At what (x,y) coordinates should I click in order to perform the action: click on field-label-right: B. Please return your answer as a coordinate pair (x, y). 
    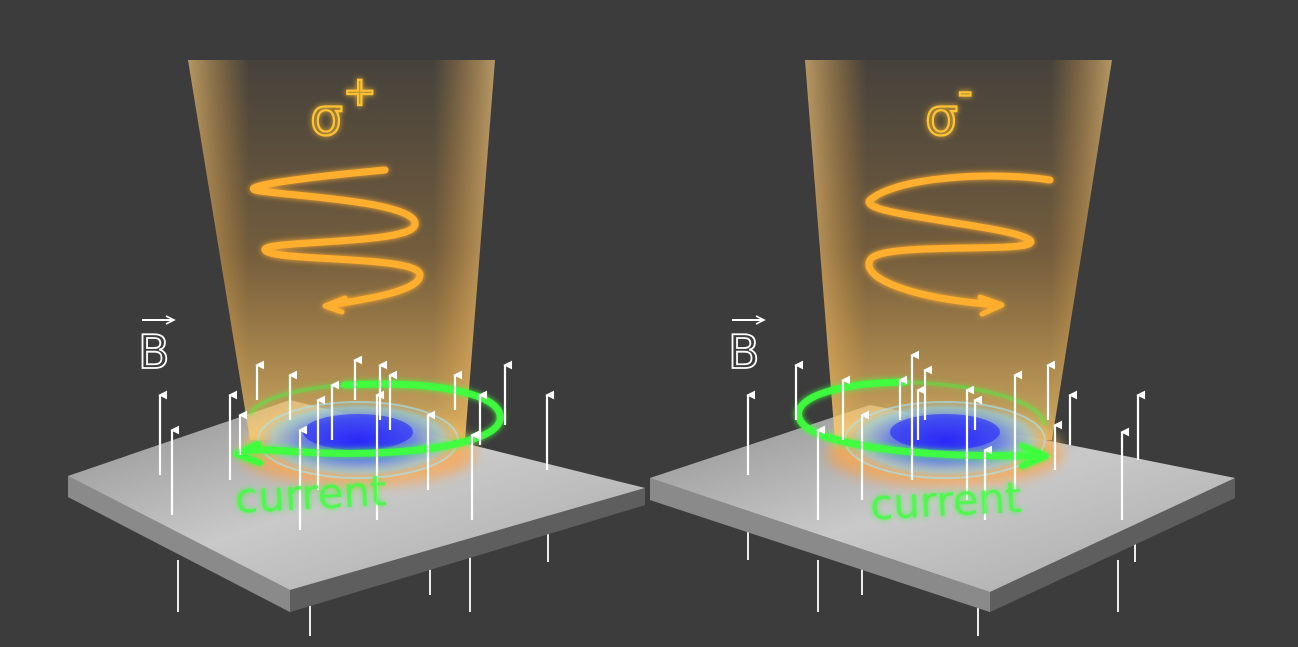
    Looking at the image, I should click on (746, 347).